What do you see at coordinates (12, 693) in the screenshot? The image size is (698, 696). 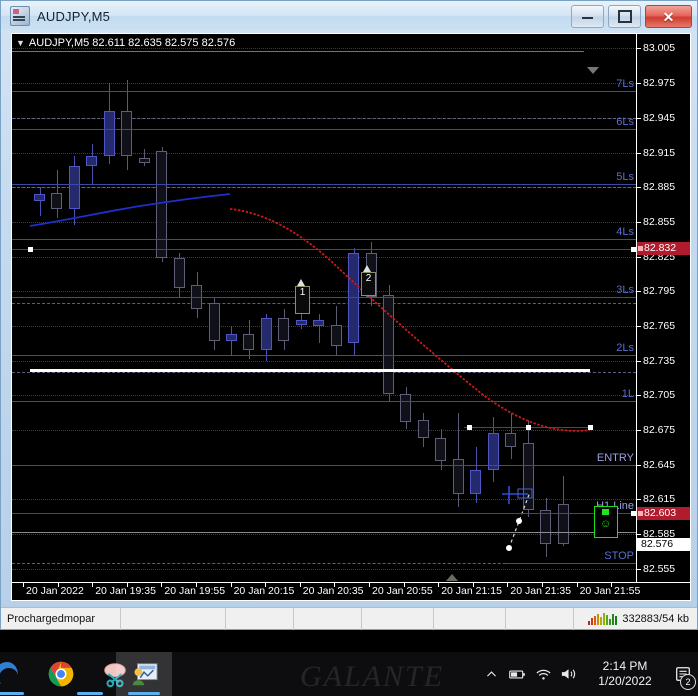 I see `edge-running-indicator` at bounding box center [12, 693].